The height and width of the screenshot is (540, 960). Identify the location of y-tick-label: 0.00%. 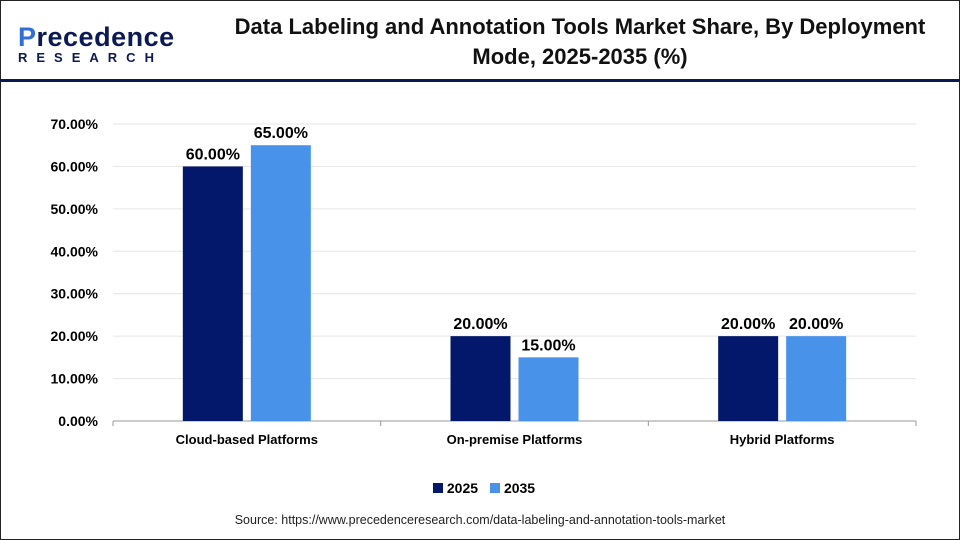
(78, 421).